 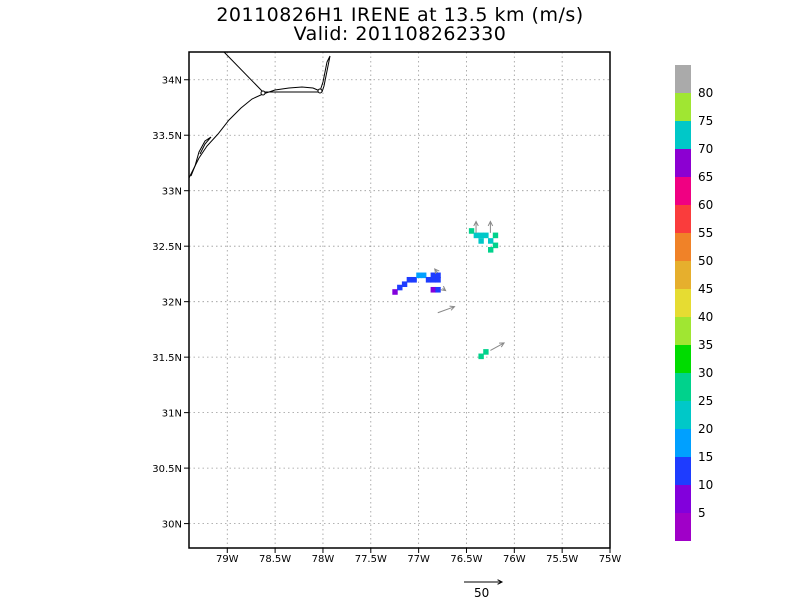 I want to click on coastline-layer, so click(x=259, y=115).